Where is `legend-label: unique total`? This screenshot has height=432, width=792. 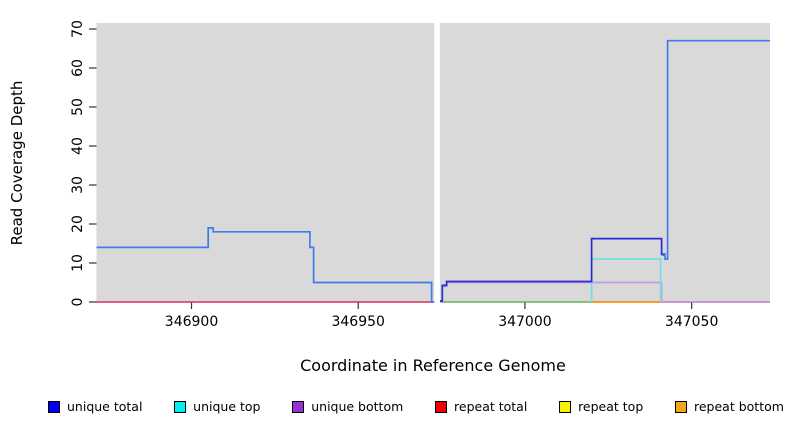 legend-label: unique total is located at coordinates (105, 406).